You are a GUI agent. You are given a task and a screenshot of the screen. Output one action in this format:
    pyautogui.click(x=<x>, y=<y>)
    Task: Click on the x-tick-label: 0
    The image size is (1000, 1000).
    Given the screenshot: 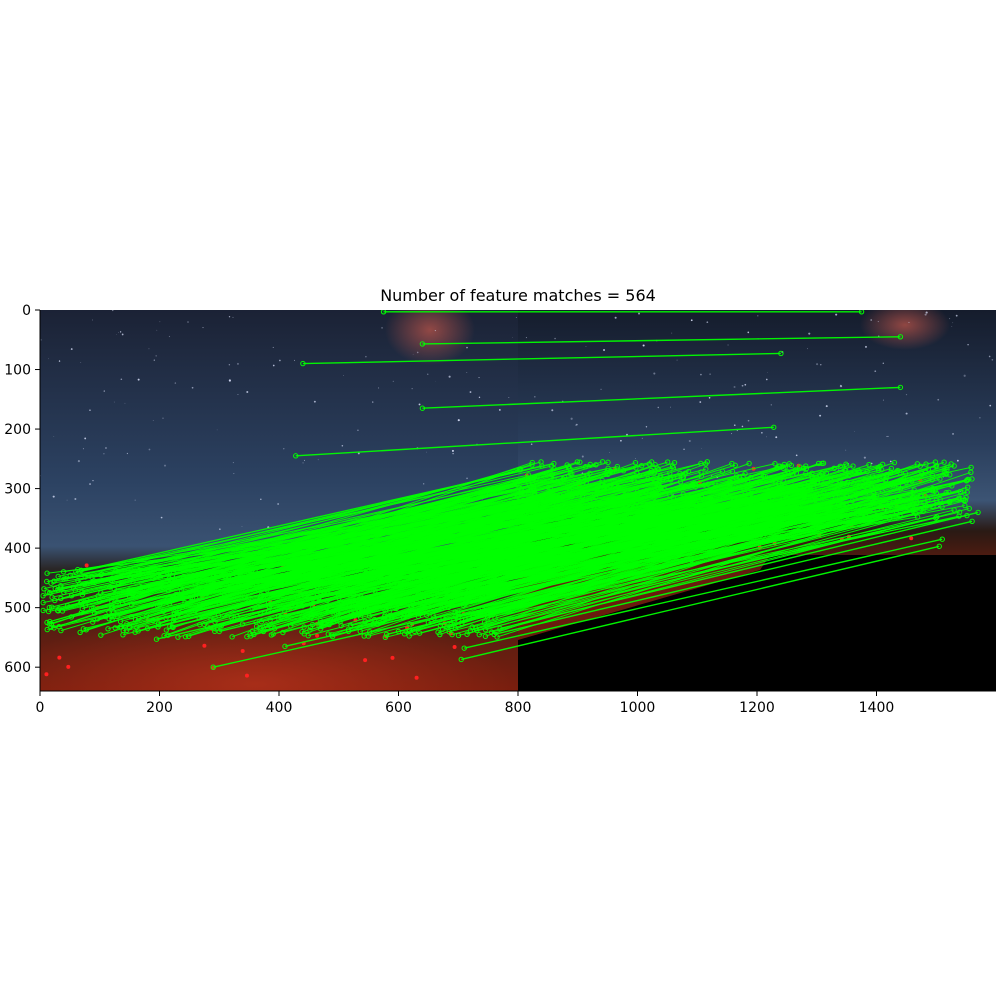 What is the action you would take?
    pyautogui.click(x=40, y=708)
    